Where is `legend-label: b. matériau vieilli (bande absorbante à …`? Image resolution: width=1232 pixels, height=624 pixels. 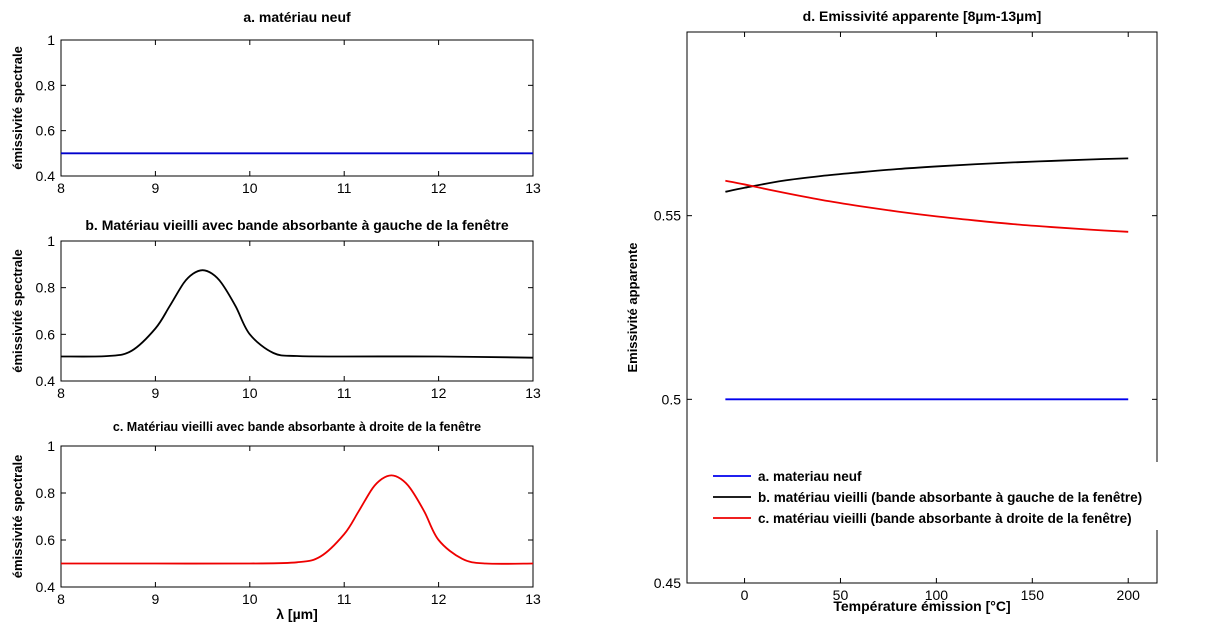 legend-label: b. matériau vieilli (bande absorbante à … is located at coordinates (950, 497).